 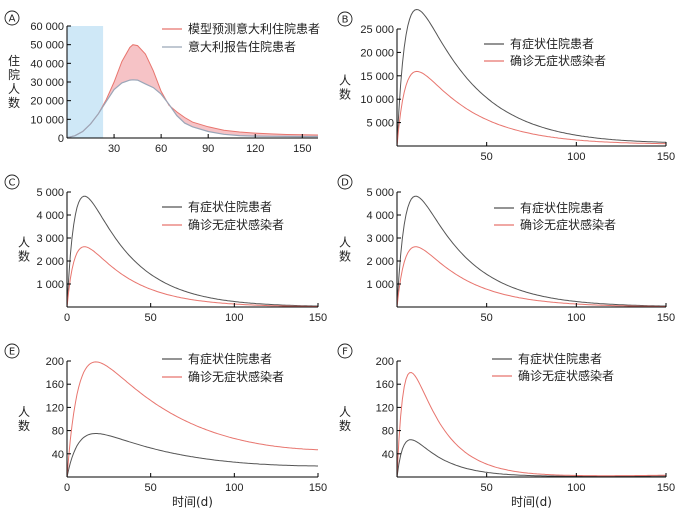 I want to click on x-tick-label: 30, so click(x=114, y=149).